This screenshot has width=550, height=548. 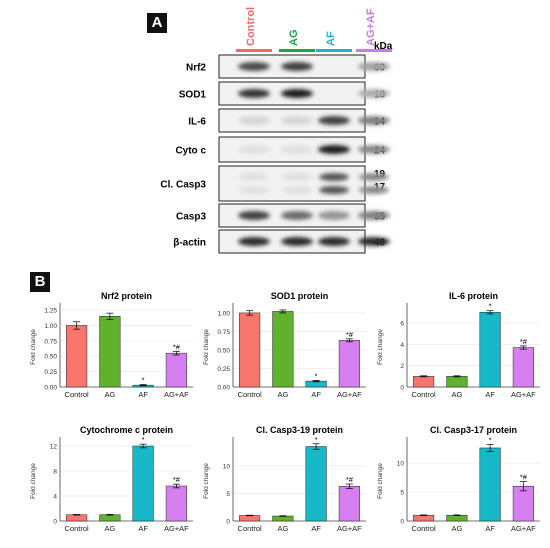 I want to click on y-tick-label: 6, so click(x=402, y=324).